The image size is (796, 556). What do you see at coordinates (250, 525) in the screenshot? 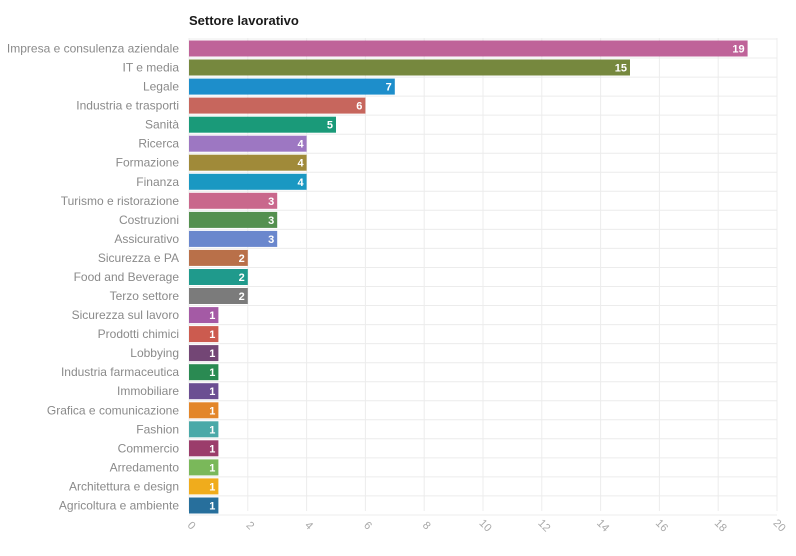
I see `x-tick-label: 2` at bounding box center [250, 525].